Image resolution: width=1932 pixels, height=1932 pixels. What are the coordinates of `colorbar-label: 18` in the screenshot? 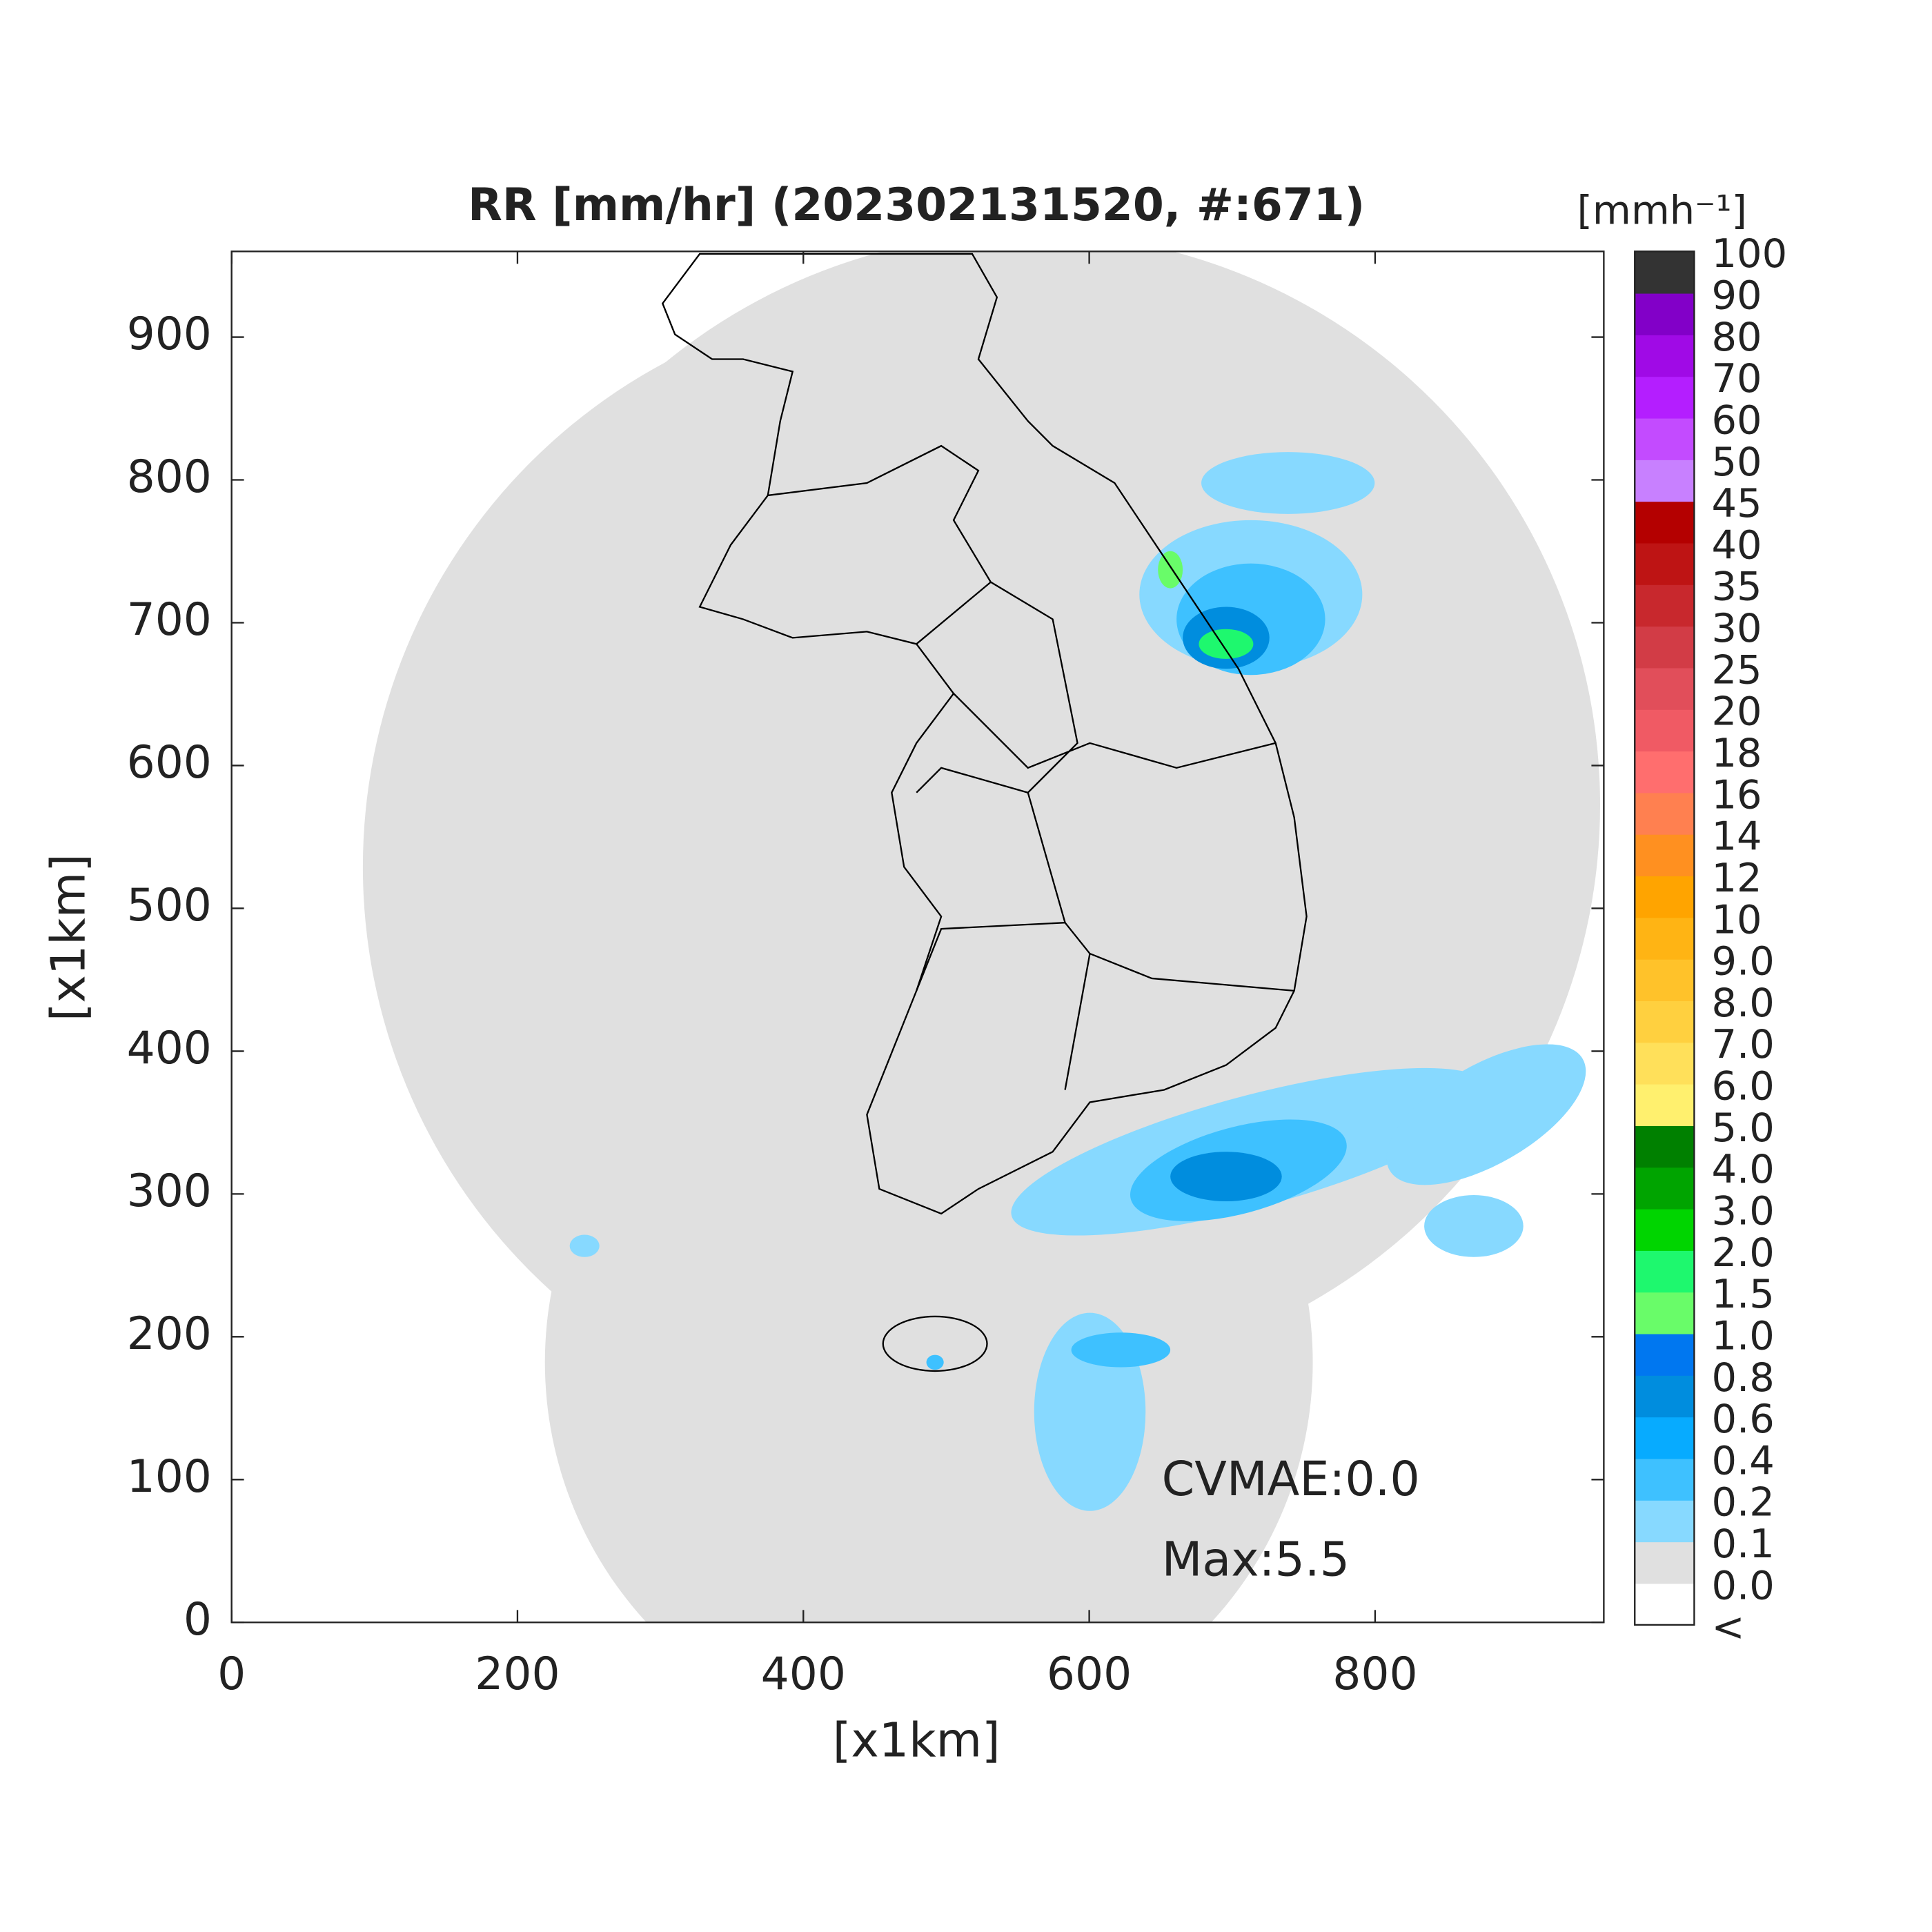 It's located at (1737, 753).